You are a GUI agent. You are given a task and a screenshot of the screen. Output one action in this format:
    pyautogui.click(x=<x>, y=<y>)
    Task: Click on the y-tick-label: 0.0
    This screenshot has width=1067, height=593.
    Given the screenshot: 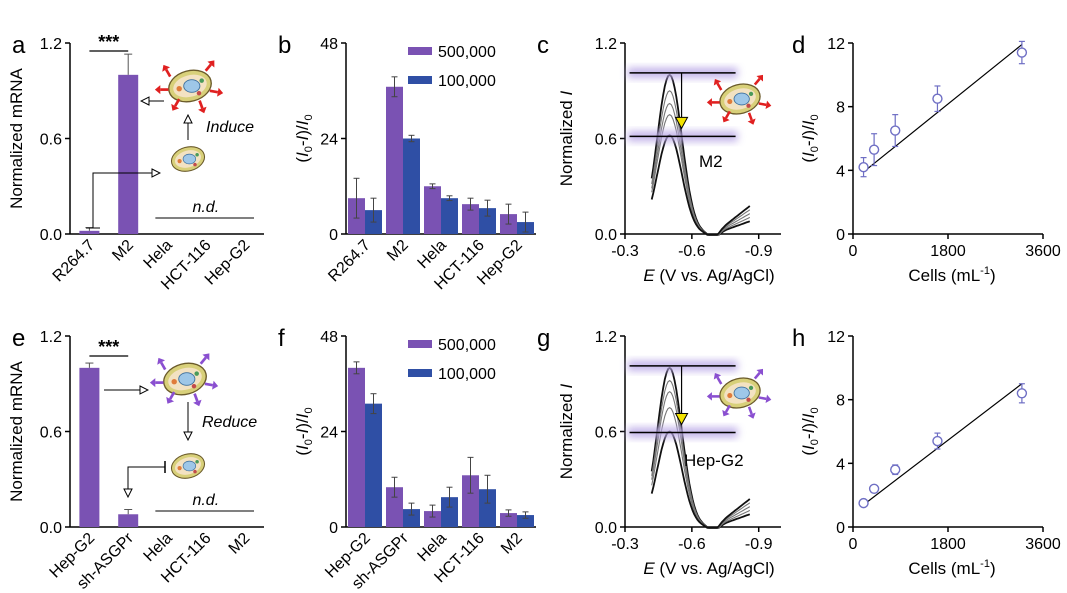 What is the action you would take?
    pyautogui.click(x=606, y=528)
    